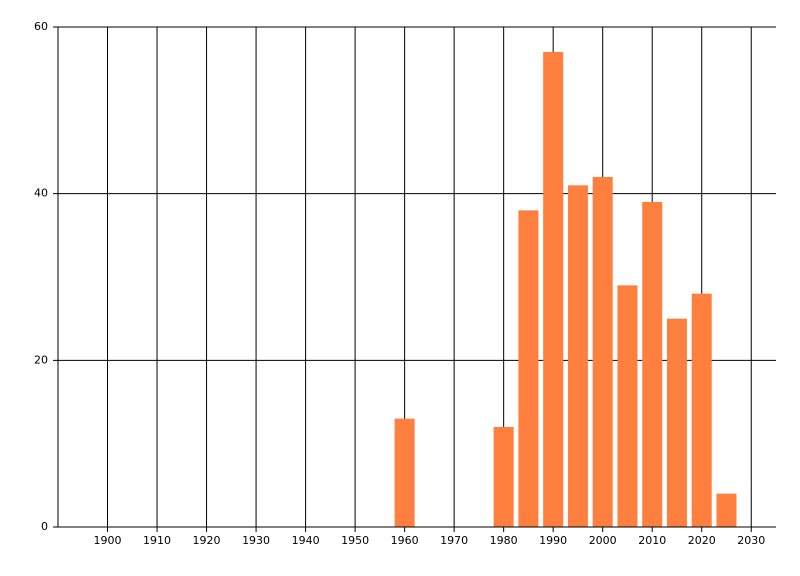 Image resolution: width=800 pixels, height=576 pixels. I want to click on y-tick-label: 40, so click(41, 193).